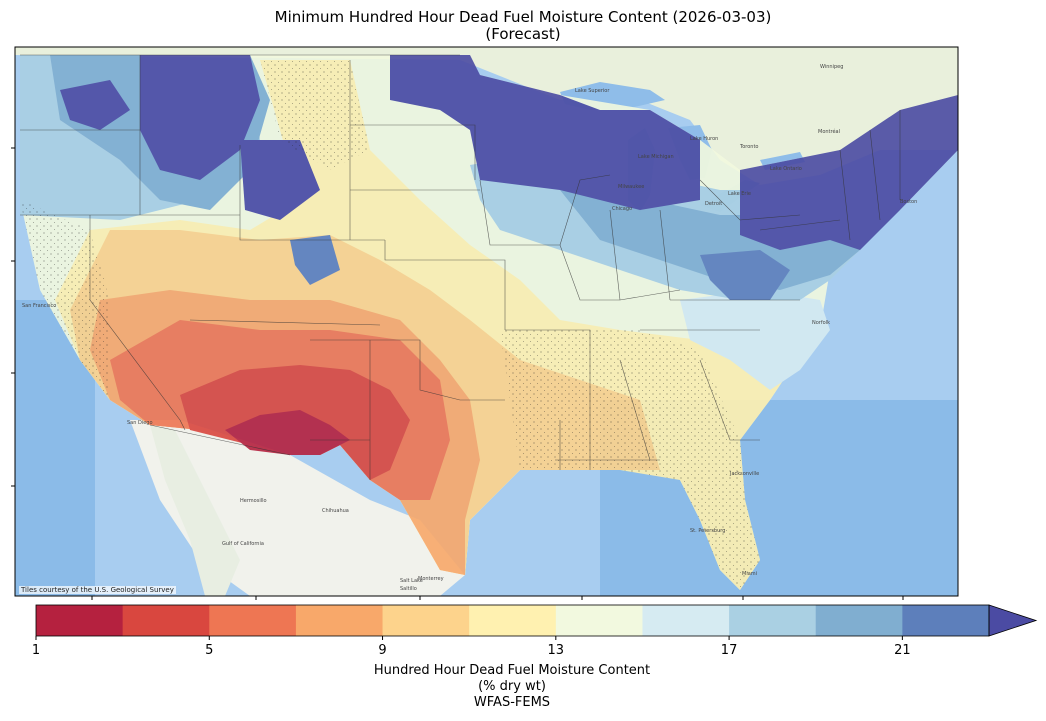  I want to click on label-saltlake: Salt Lake, so click(411, 581).